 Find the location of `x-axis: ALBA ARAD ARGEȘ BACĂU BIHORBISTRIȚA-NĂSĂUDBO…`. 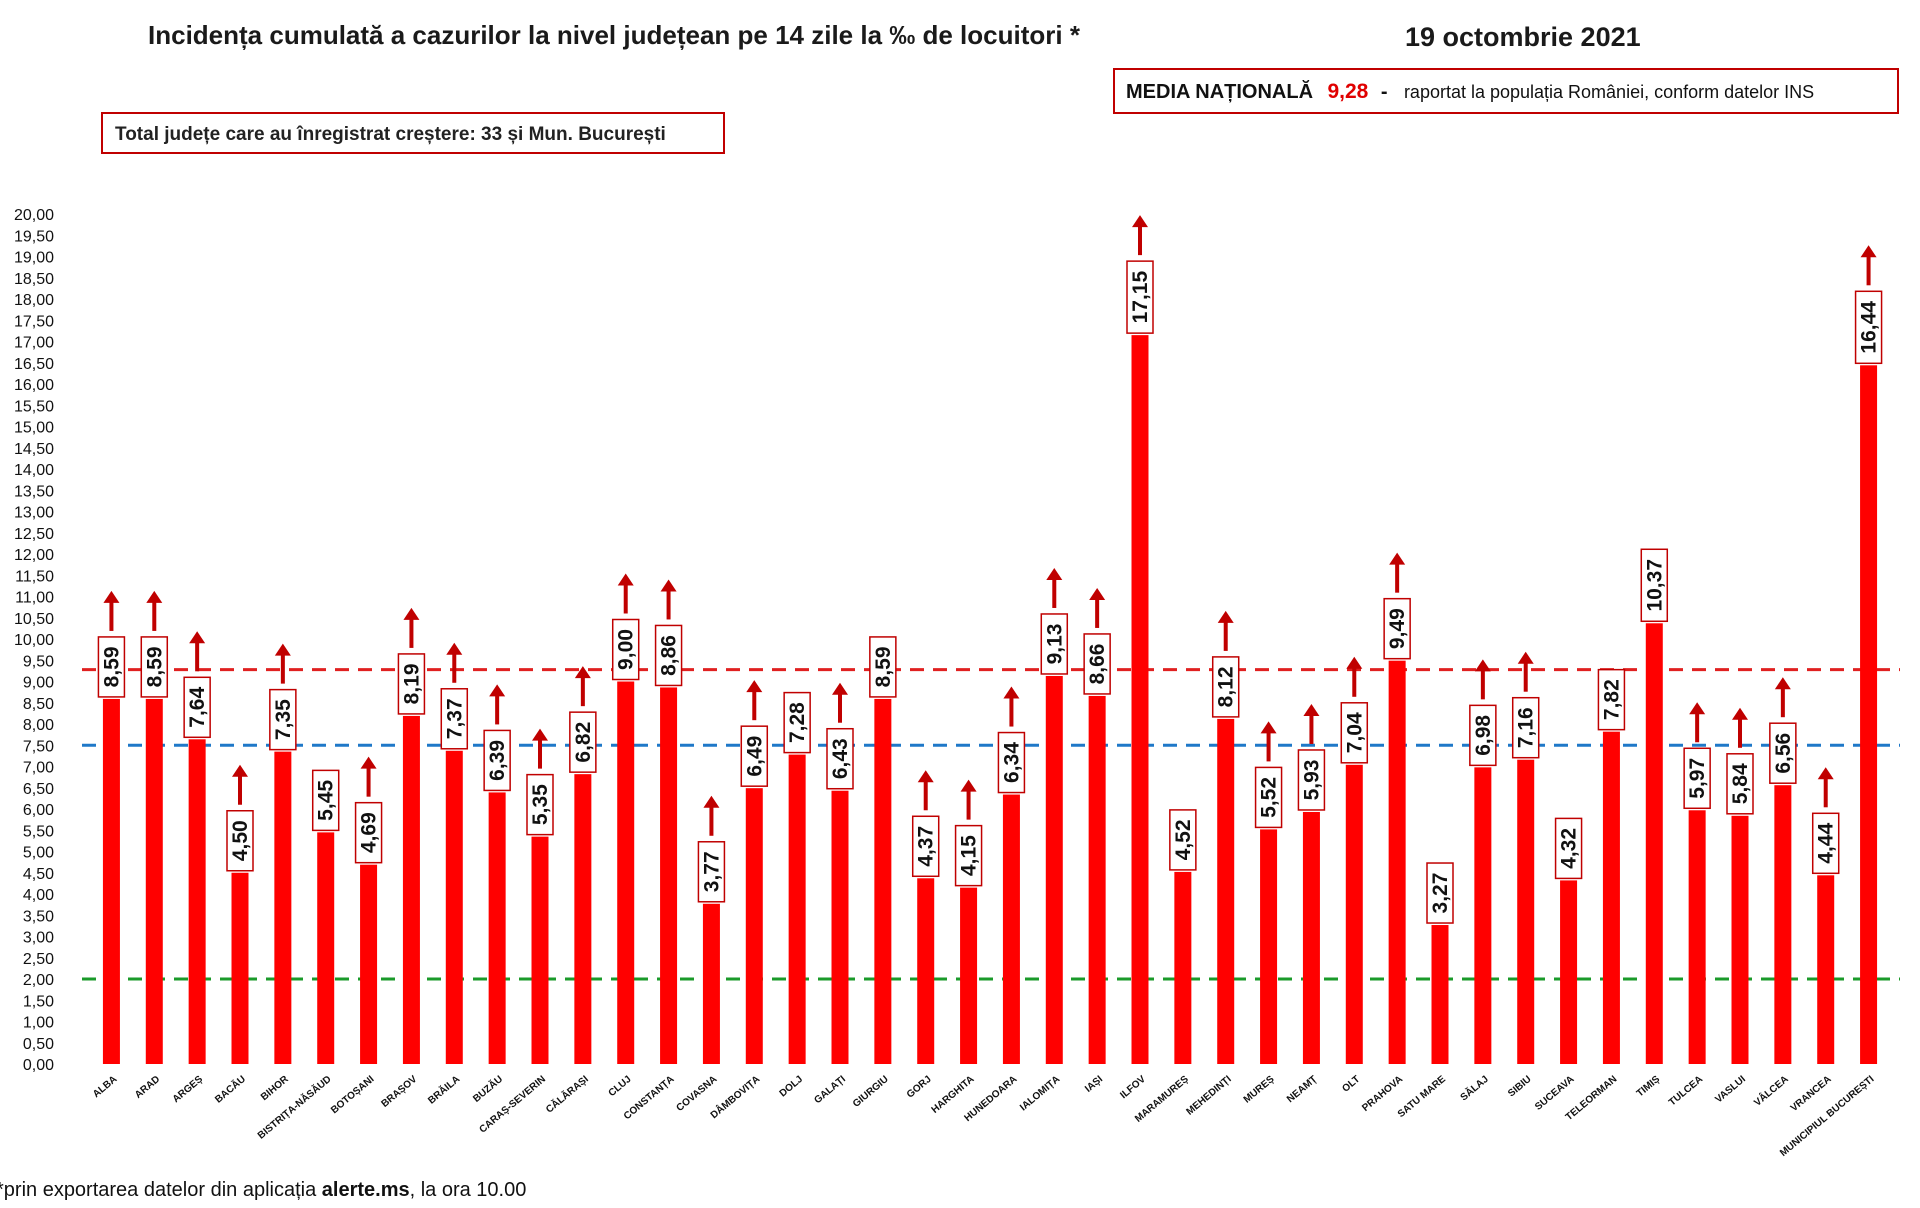

x-axis: ALBA ARAD ARGEȘ BACĂU BIHORBISTRIȚA-NĂSĂUDBO… is located at coordinates (984, 1115).